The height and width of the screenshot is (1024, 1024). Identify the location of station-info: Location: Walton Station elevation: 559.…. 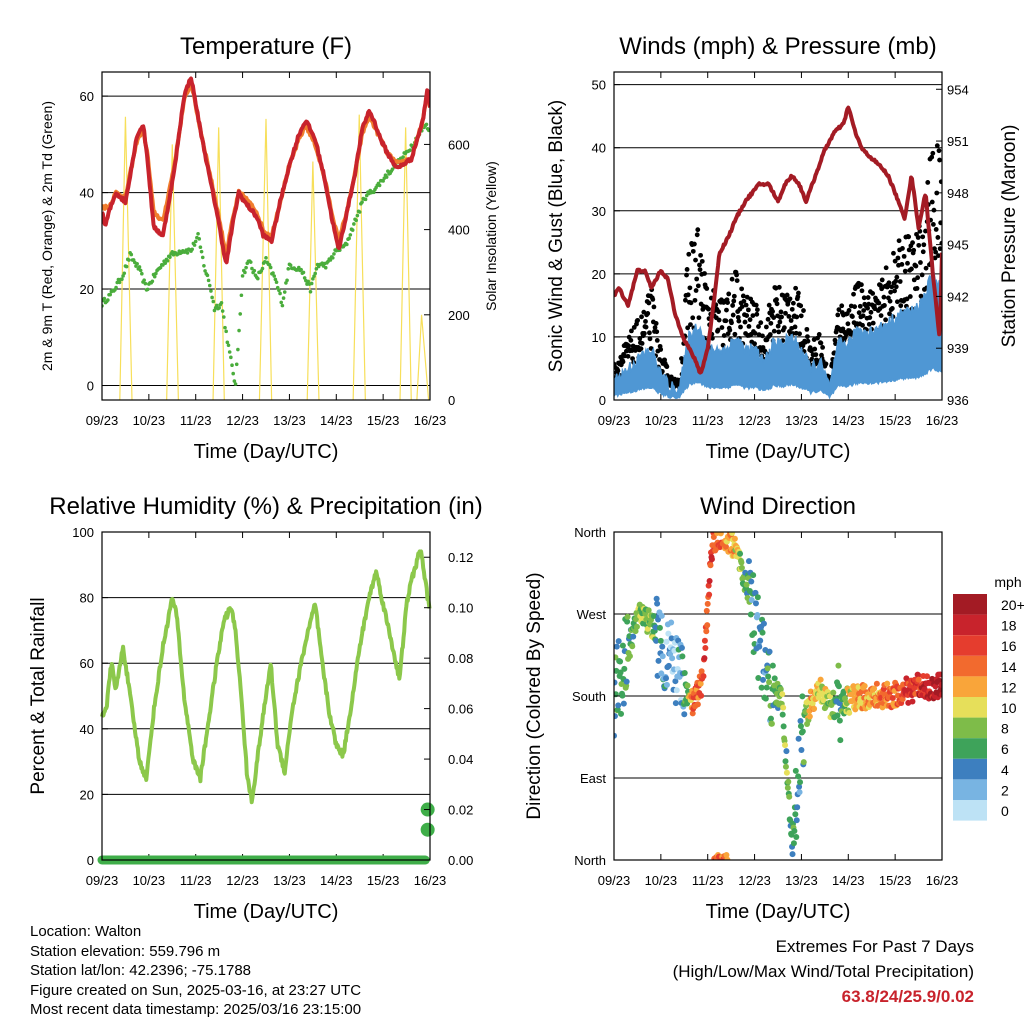
(195, 971).